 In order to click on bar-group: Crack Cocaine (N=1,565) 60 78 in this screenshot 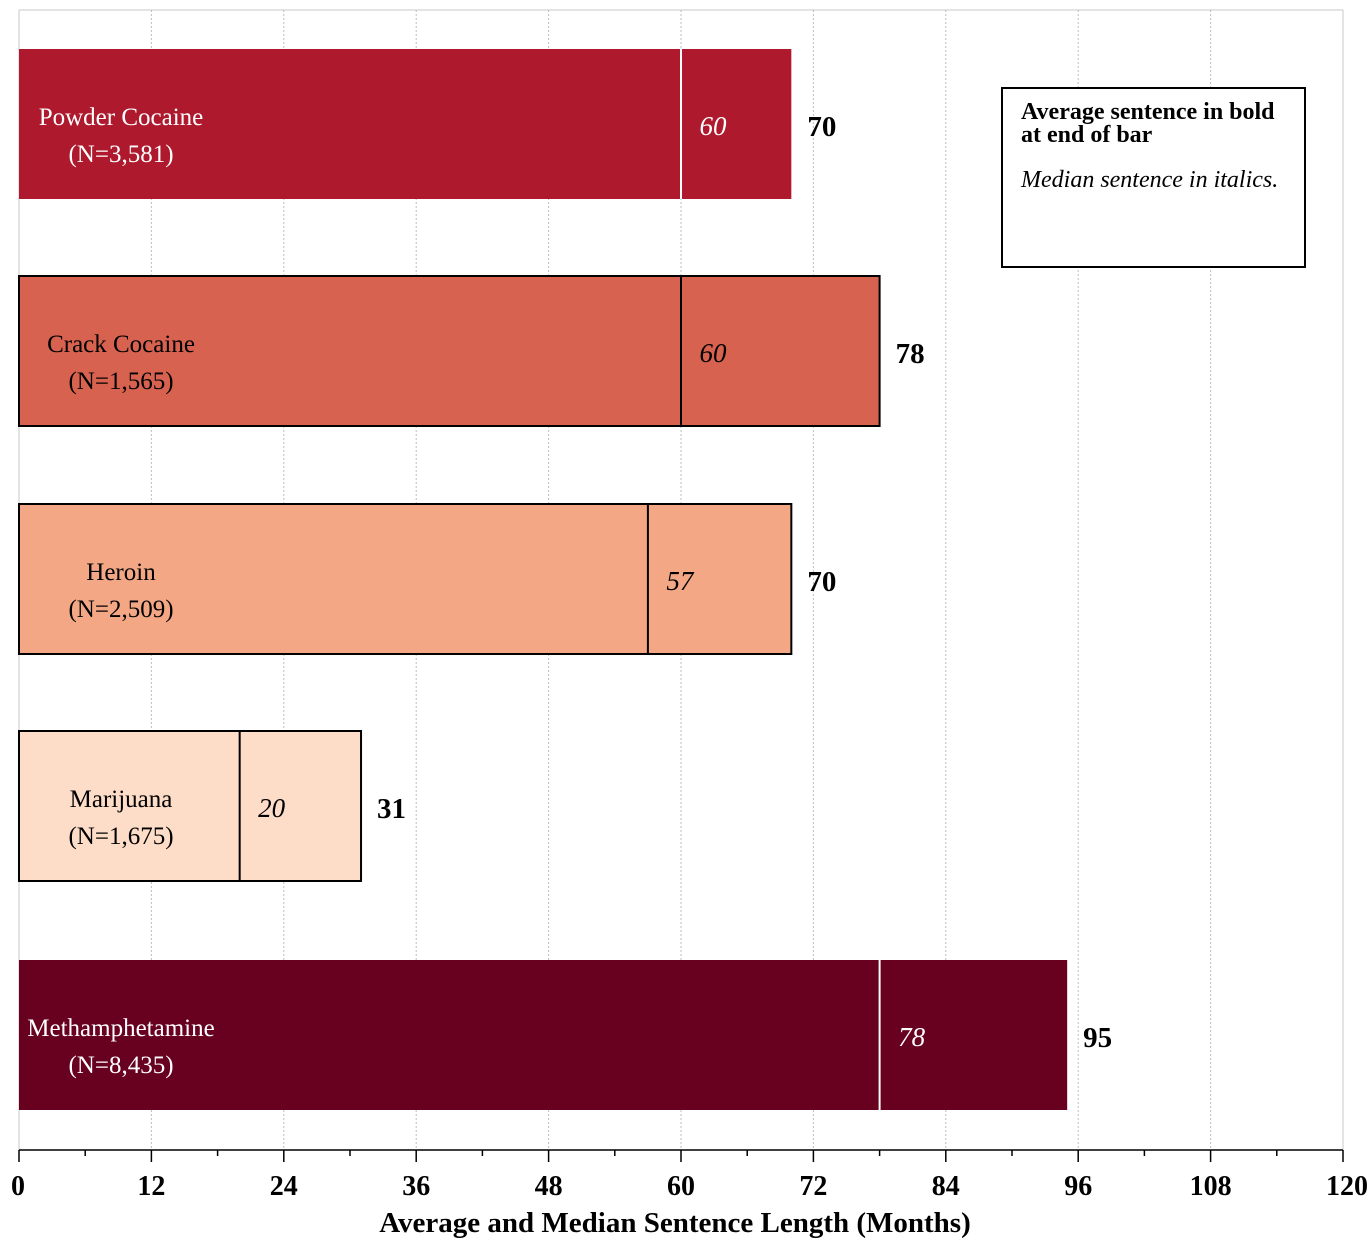, I will do `click(471, 351)`.